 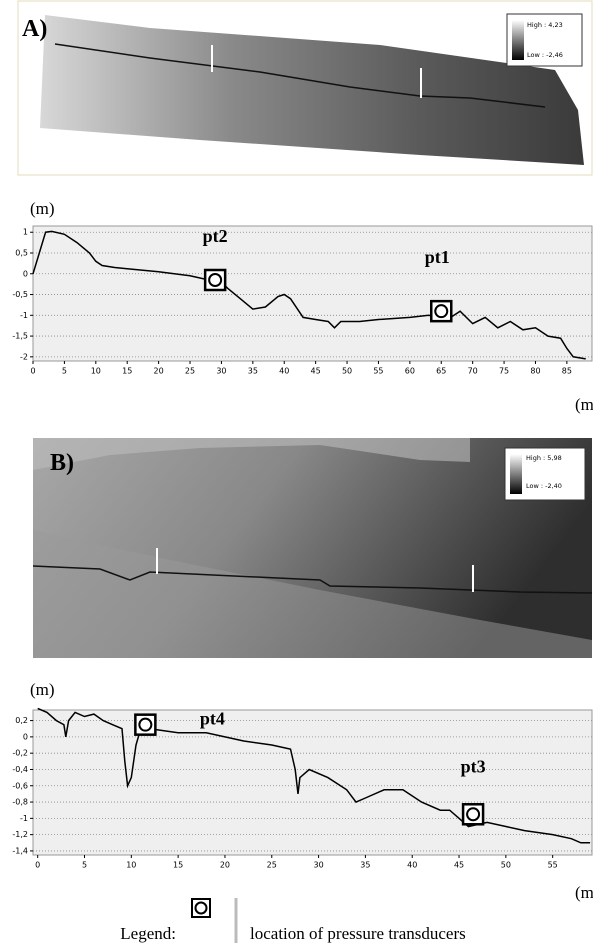 I want to click on y-tick-label: -2, so click(x=24, y=356).